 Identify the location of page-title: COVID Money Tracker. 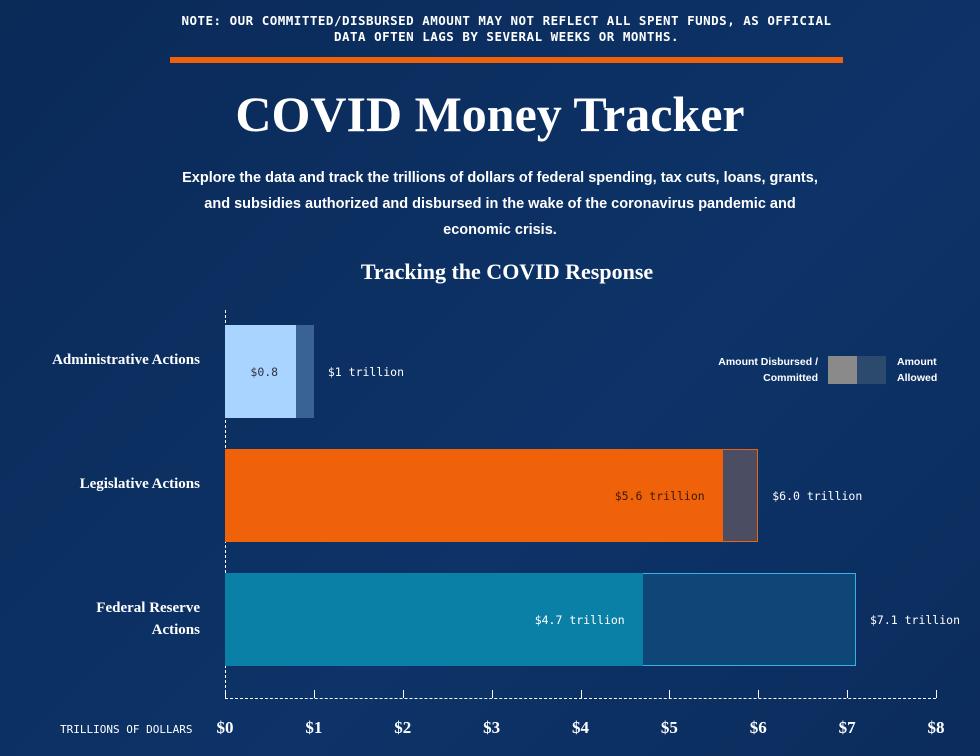
(490, 114).